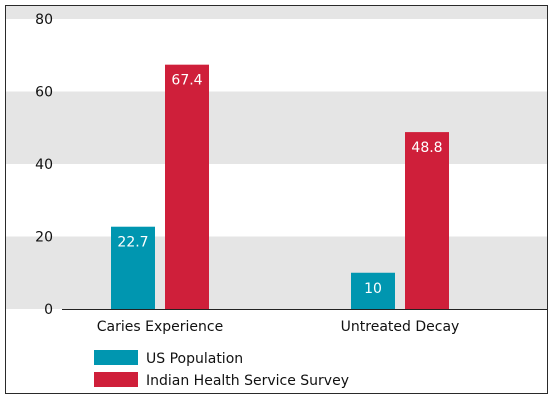 This screenshot has height=406, width=560. What do you see at coordinates (44, 20) in the screenshot?
I see `y-tick-label: 80` at bounding box center [44, 20].